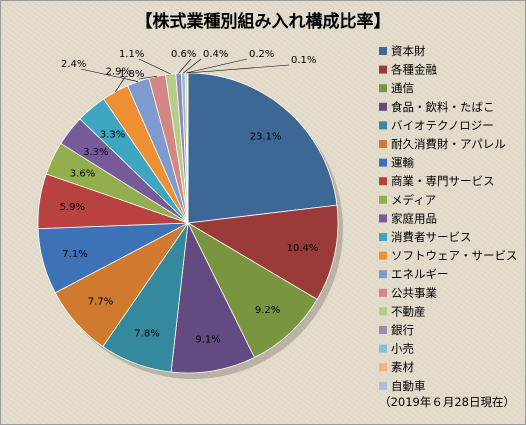 The image size is (526, 425). What do you see at coordinates (118, 71) in the screenshot?
I see `slice-value-label: 2.9%` at bounding box center [118, 71].